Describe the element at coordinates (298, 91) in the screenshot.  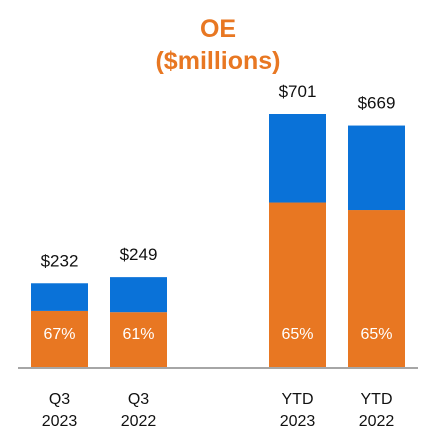
I see `bar-total-label: $701` at that location.